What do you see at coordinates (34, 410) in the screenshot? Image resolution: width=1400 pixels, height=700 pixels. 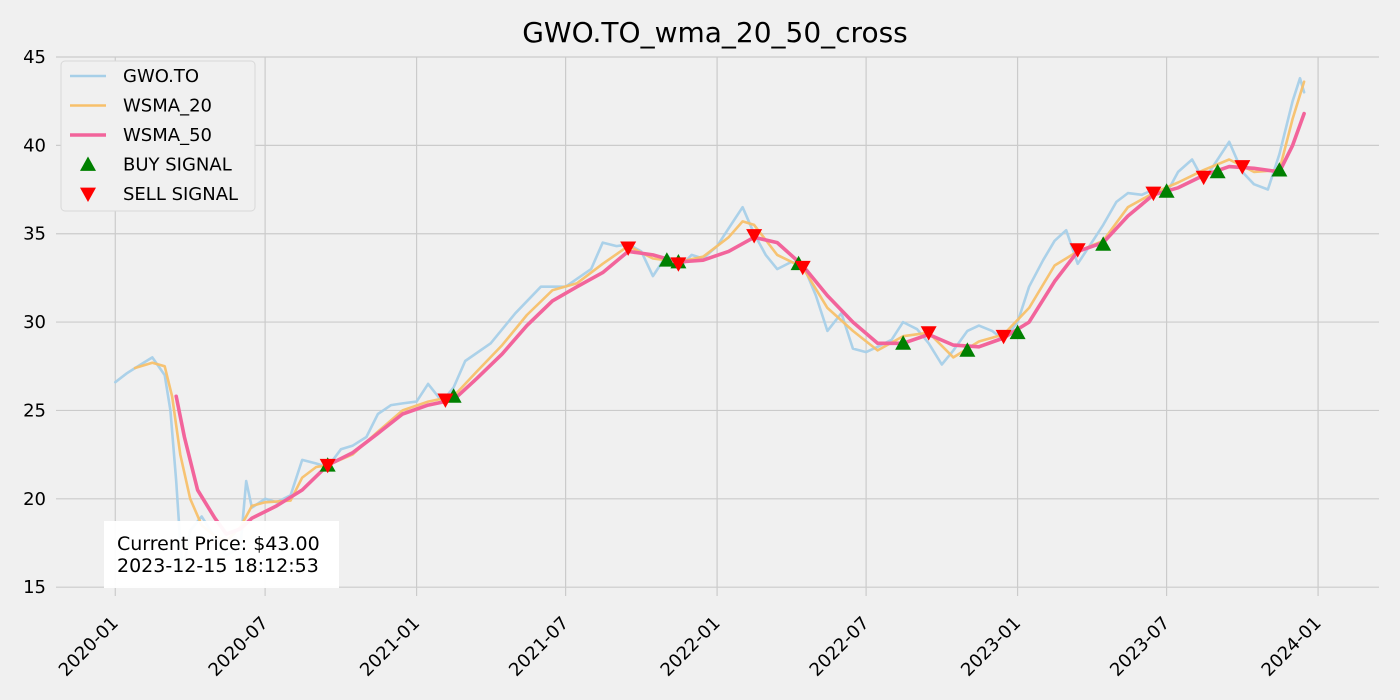 I see `y-tick-label: 25` at bounding box center [34, 410].